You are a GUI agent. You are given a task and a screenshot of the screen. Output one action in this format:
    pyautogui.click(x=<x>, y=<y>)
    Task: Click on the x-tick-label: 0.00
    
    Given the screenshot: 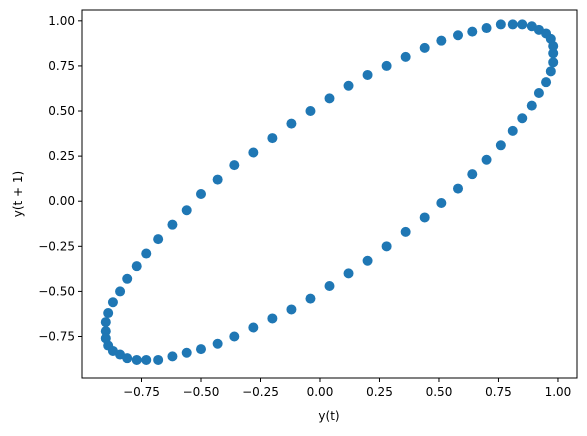 What is the action you would take?
    pyautogui.click(x=320, y=392)
    